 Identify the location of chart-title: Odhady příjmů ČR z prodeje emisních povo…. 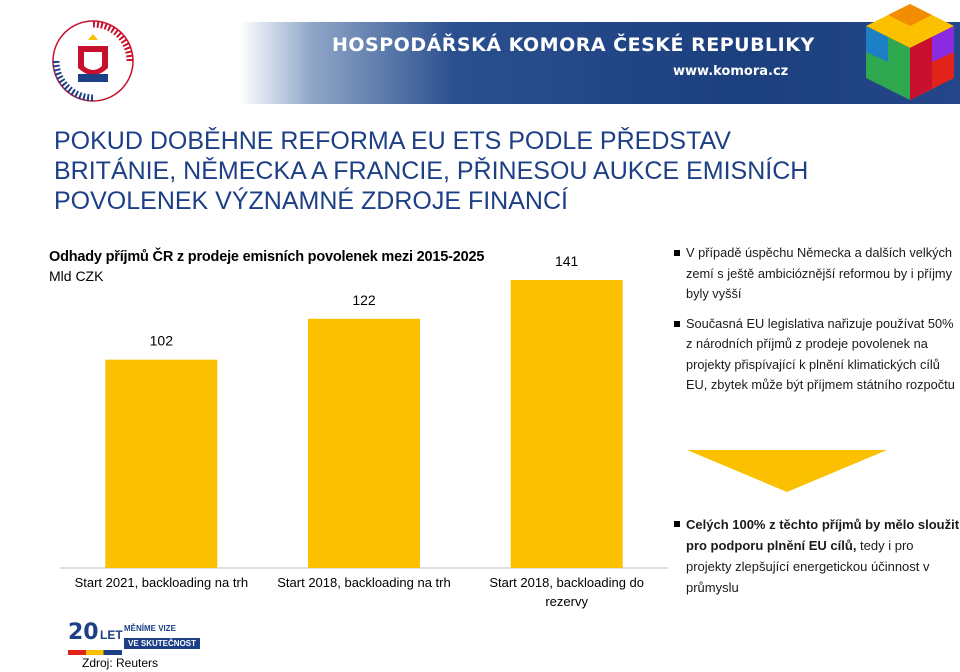
(267, 257).